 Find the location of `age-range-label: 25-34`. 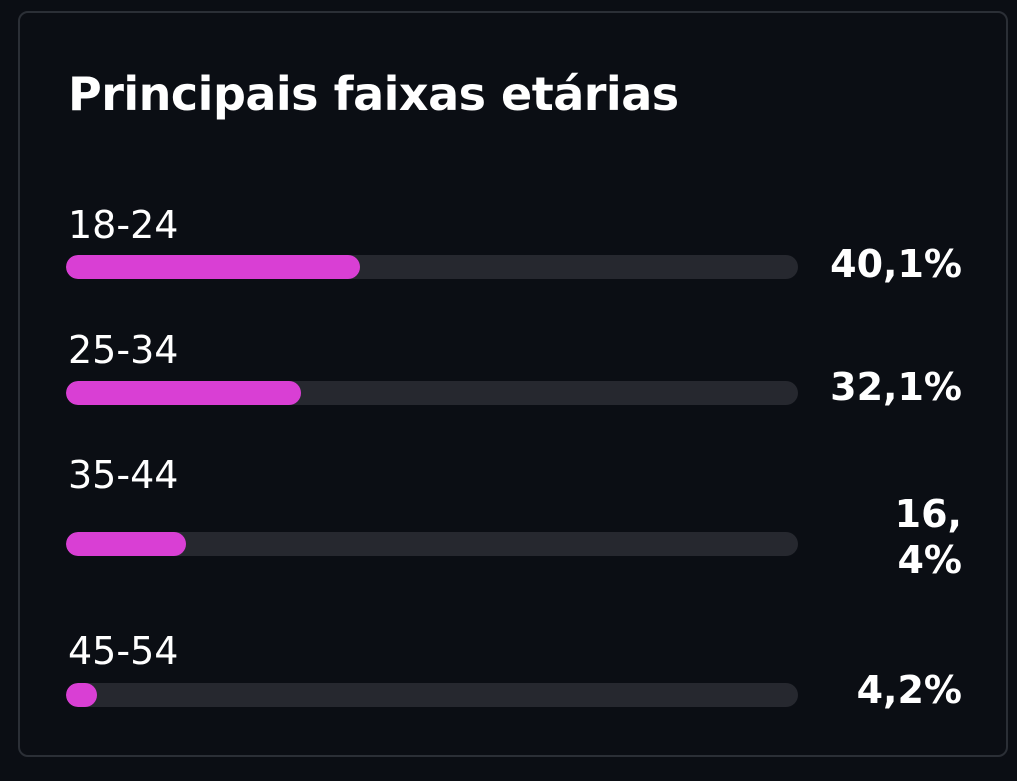

age-range-label: 25-34 is located at coordinates (123, 350).